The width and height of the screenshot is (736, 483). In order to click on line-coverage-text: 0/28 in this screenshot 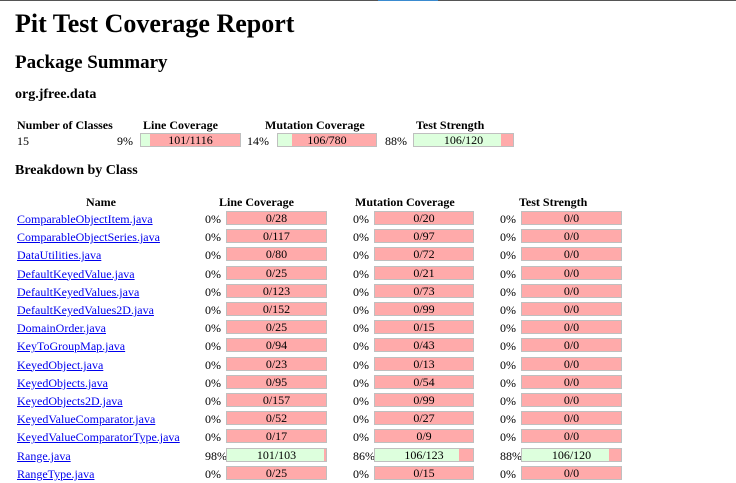, I will do `click(276, 218)`.